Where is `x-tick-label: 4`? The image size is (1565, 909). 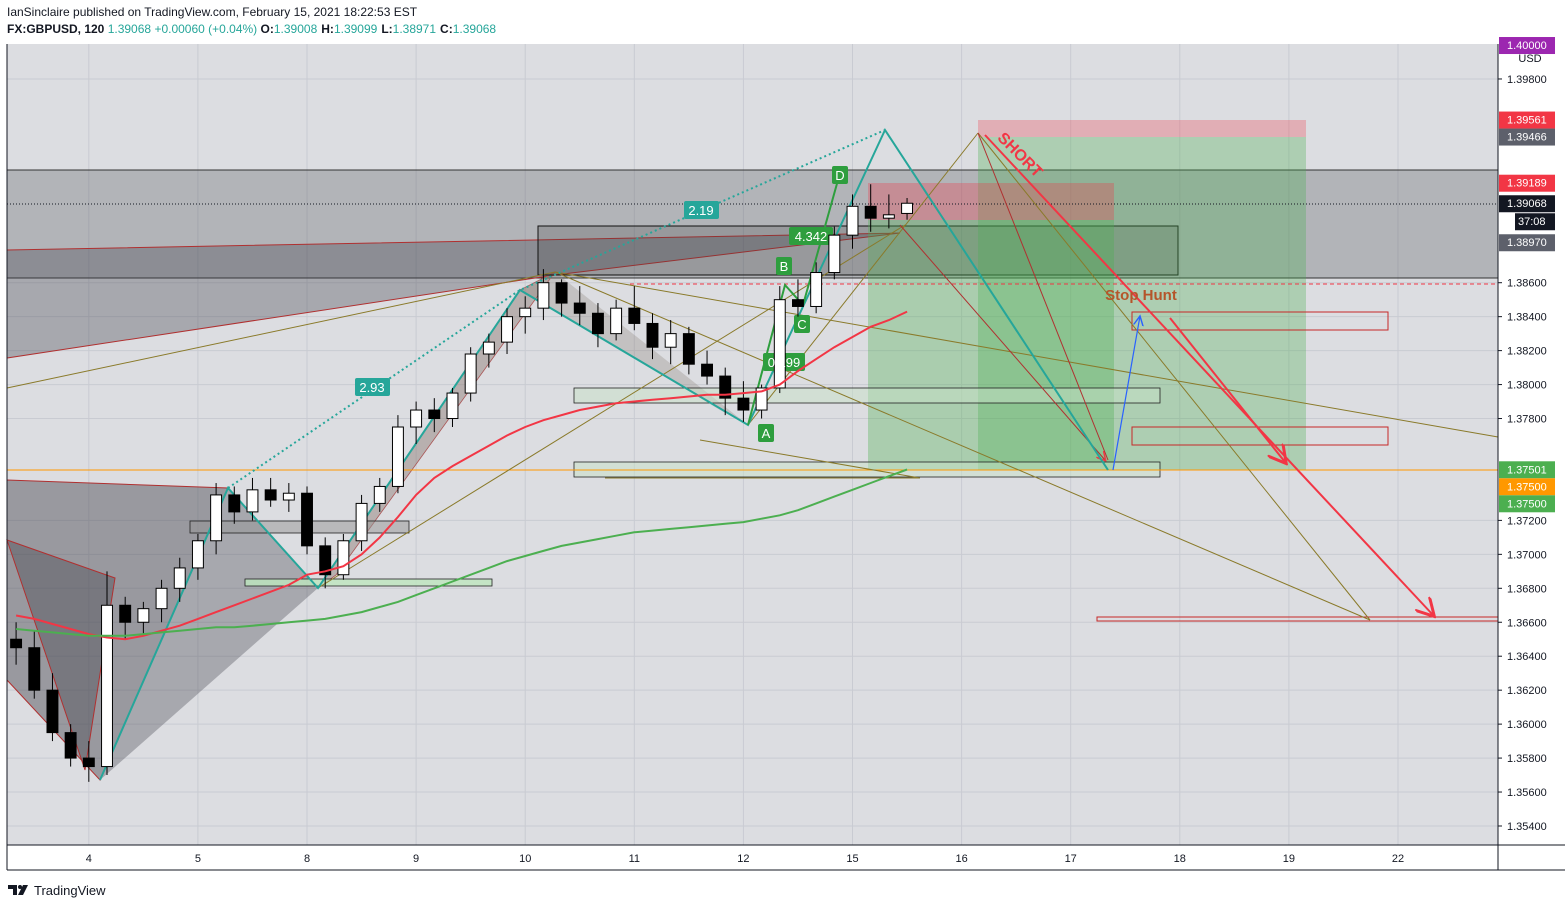
x-tick-label: 4 is located at coordinates (89, 859).